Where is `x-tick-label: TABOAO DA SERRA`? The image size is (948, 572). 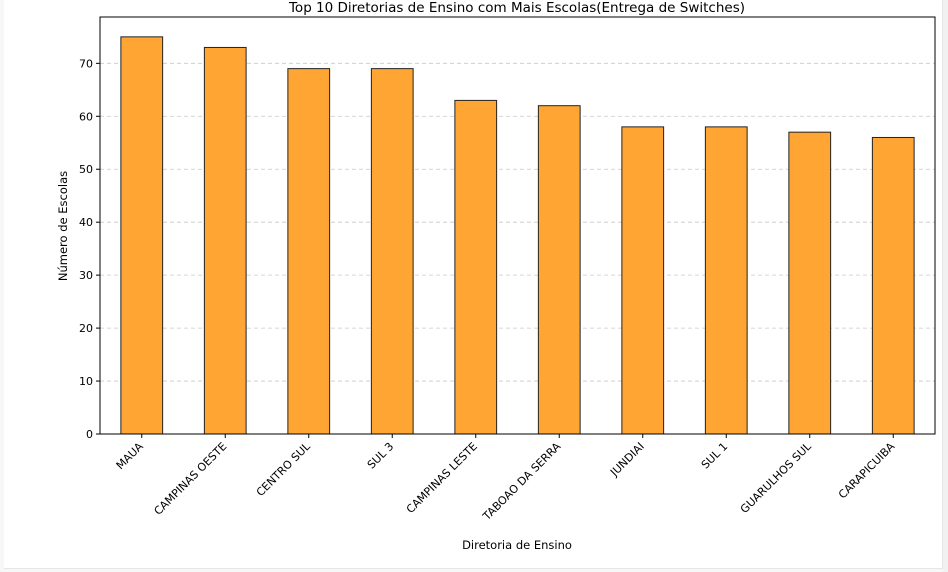 x-tick-label: TABOAO DA SERRA is located at coordinates (522, 482).